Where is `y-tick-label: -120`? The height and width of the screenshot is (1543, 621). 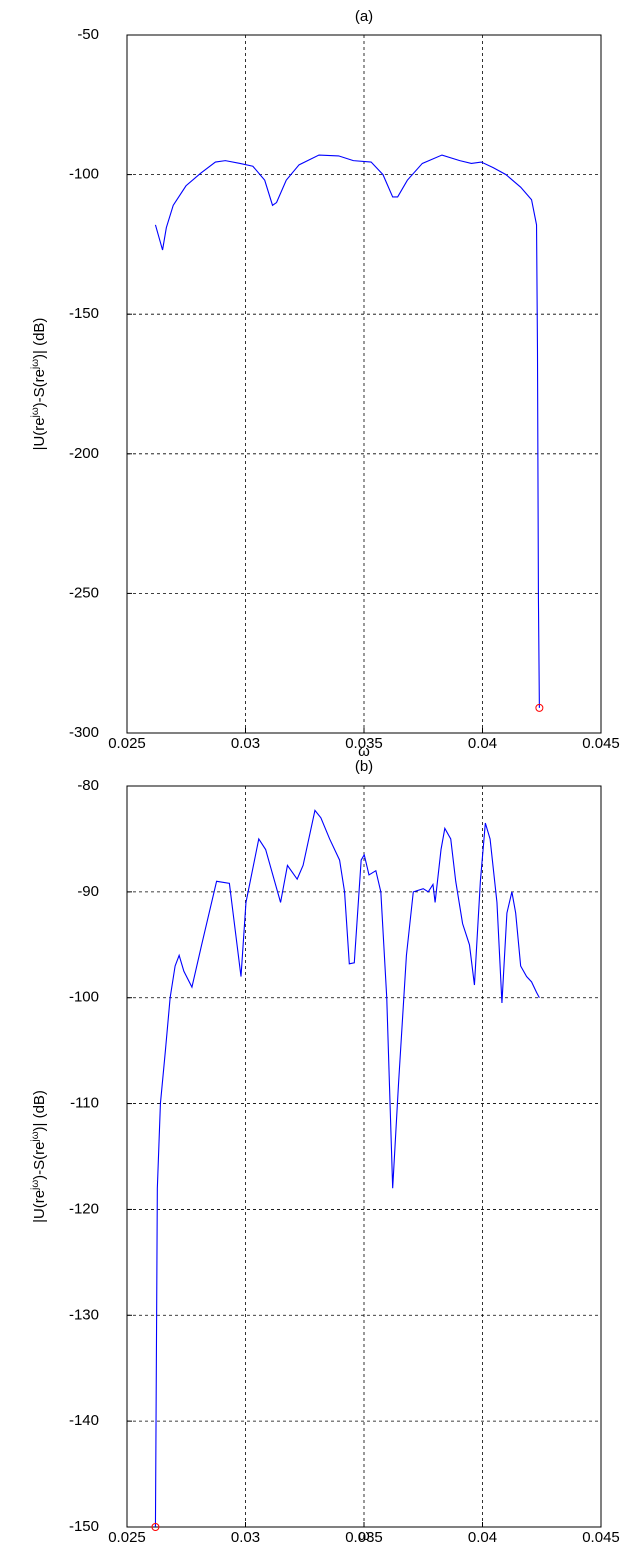 y-tick-label: -120 is located at coordinates (84, 1208).